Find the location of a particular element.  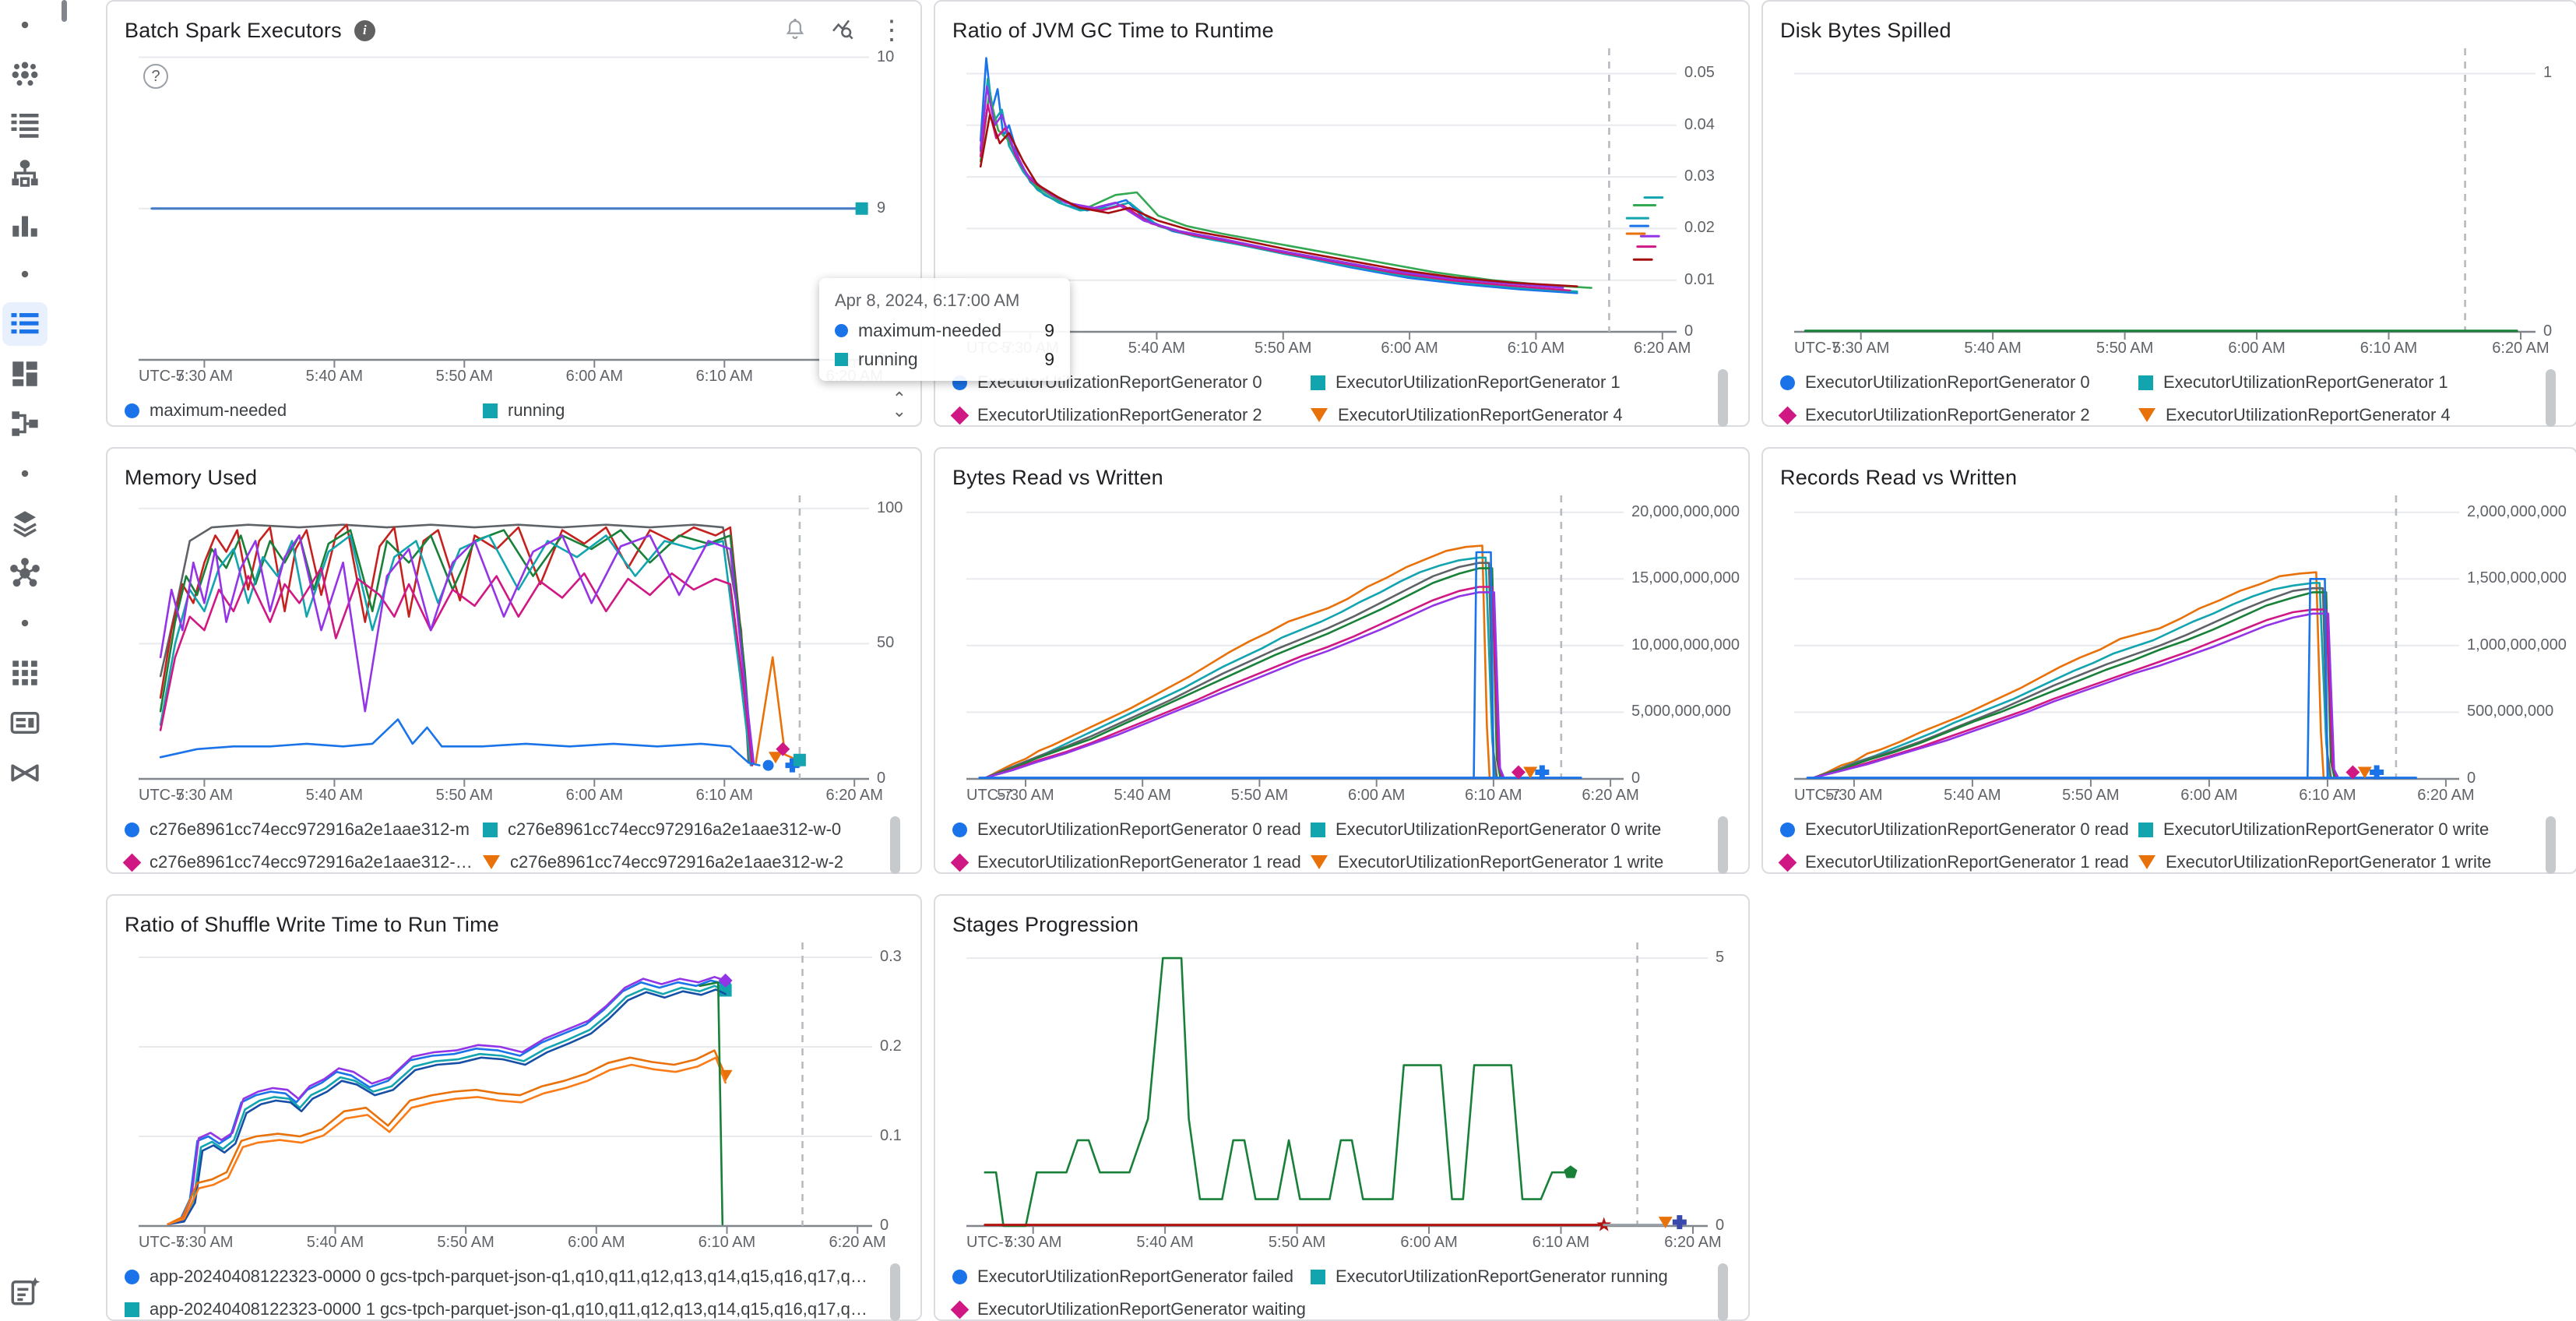

chart-disk-bytes-spilled is located at coordinates (2165, 192).